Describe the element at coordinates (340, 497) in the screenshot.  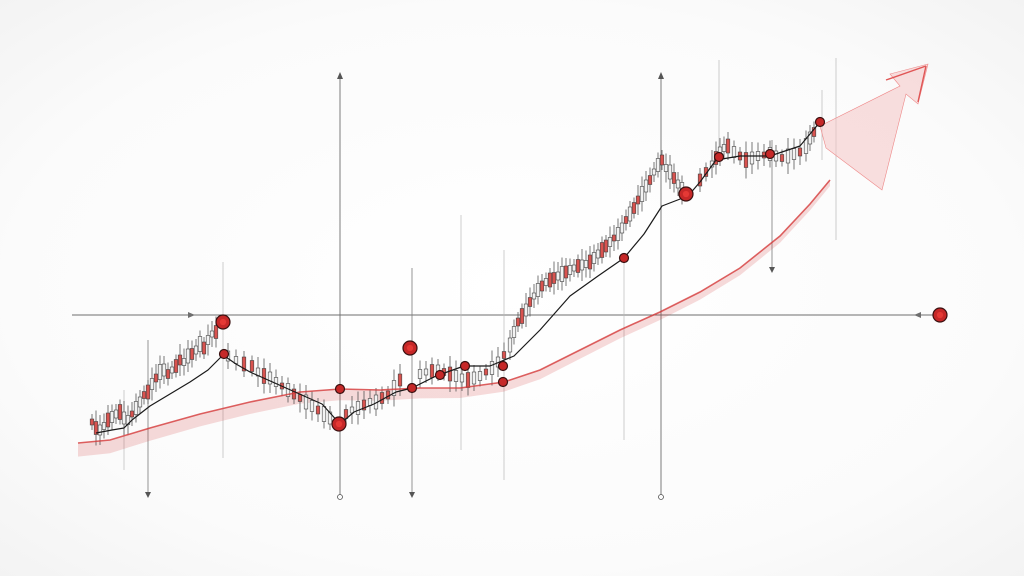
I see `axis-origin-icon` at that location.